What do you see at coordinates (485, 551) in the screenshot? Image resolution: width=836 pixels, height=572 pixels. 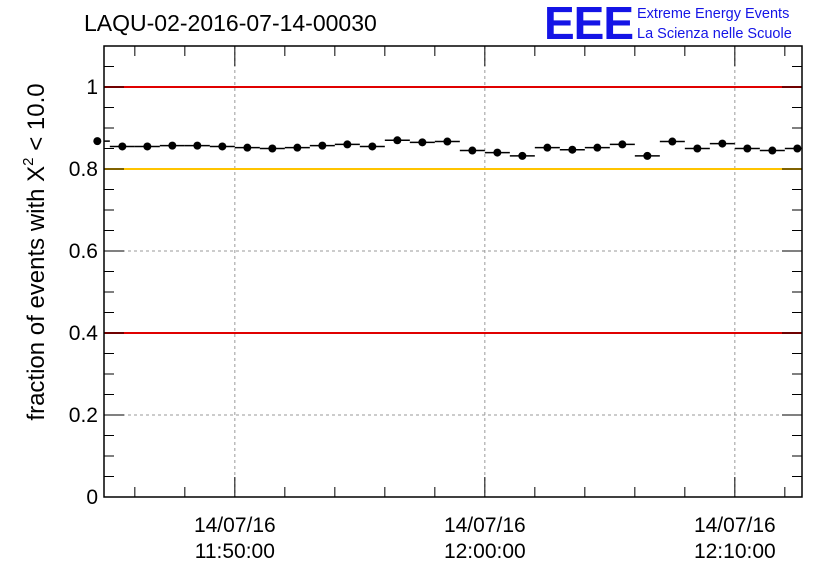 I see `x-tick-time-label: 12:00:00` at bounding box center [485, 551].